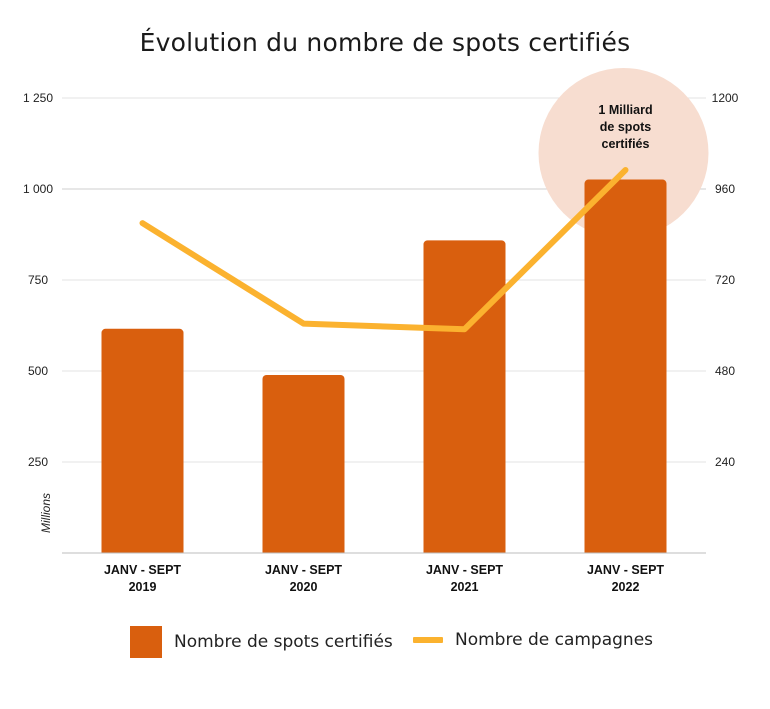  I want to click on legend-item-campagnes: Nombre de campagnes, so click(533, 640).